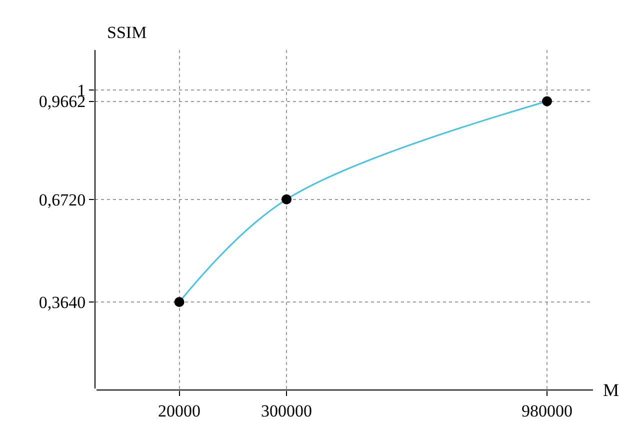 The image size is (638, 435). Describe the element at coordinates (62, 302) in the screenshot. I see `y-tick-label: 0,3640` at that location.